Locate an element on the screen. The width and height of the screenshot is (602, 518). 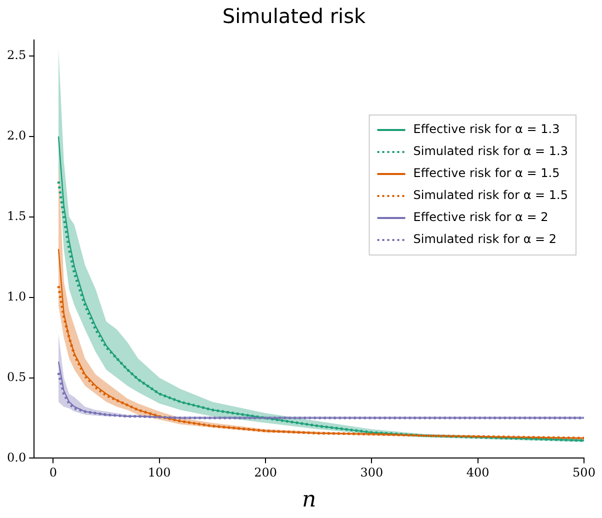
y-tick-label: 2.5 is located at coordinates (16, 55).